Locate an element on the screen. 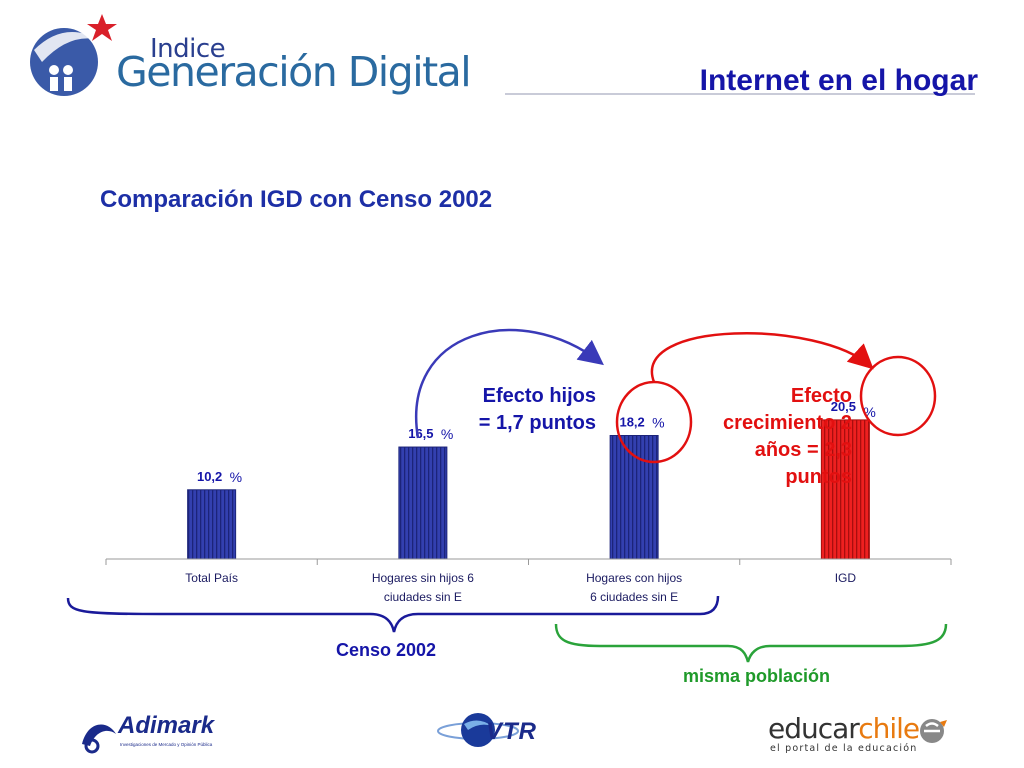  category-label-igd: IGD is located at coordinates (846, 578).